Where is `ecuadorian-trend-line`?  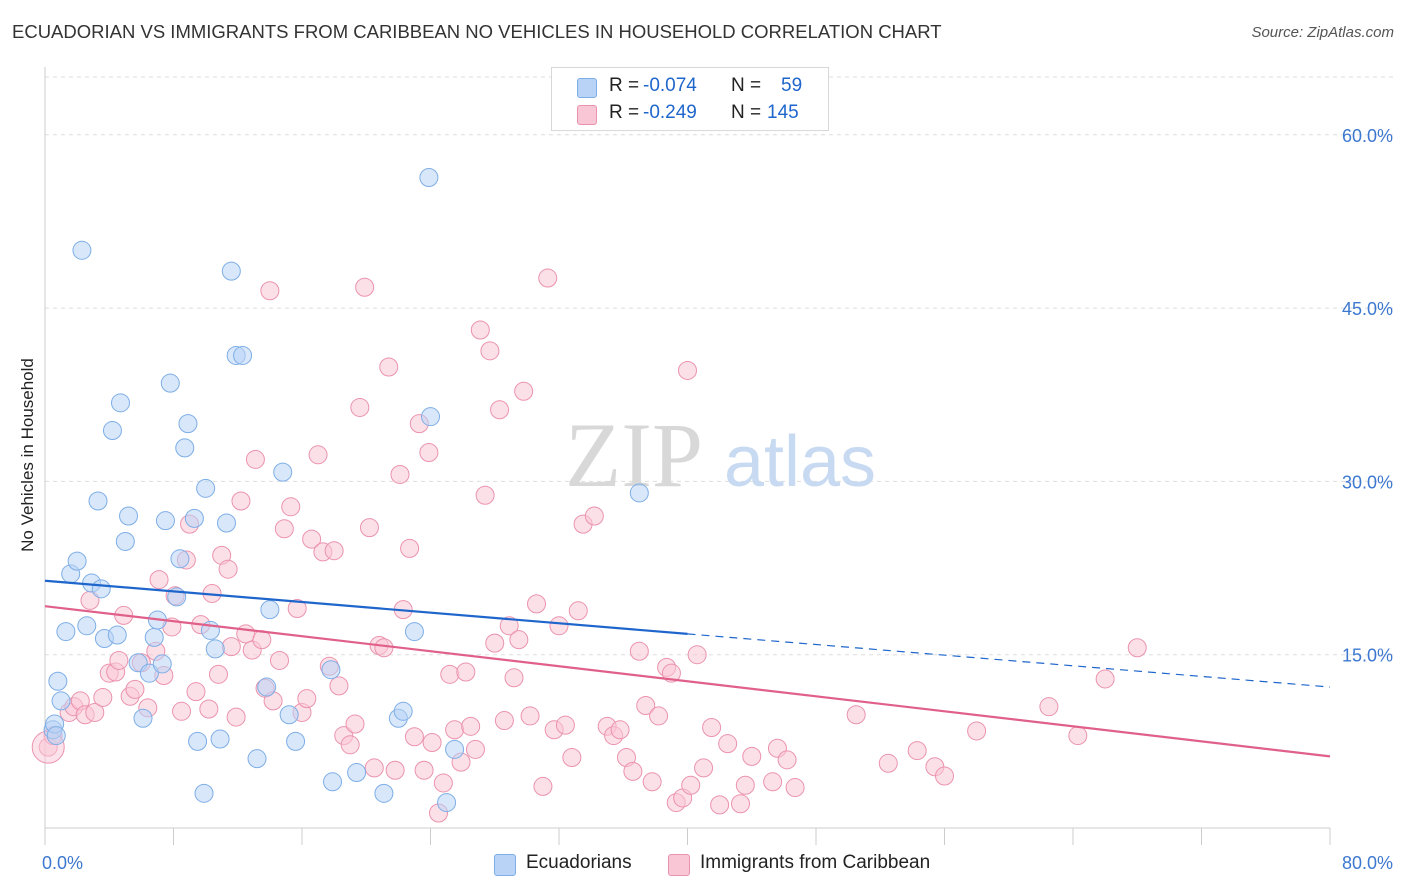
ecuadorian-trend-line is located at coordinates (366, 607).